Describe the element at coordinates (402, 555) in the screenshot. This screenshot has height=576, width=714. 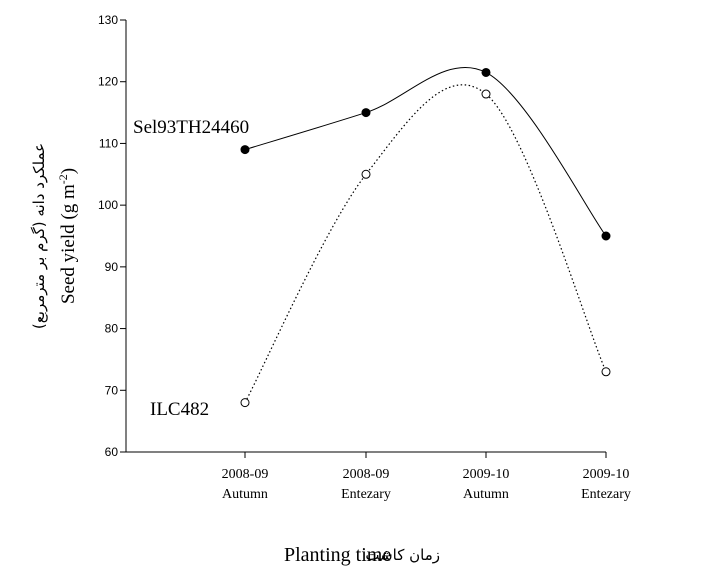
I see `x-axis-title-fa: زمان کاشت` at that location.